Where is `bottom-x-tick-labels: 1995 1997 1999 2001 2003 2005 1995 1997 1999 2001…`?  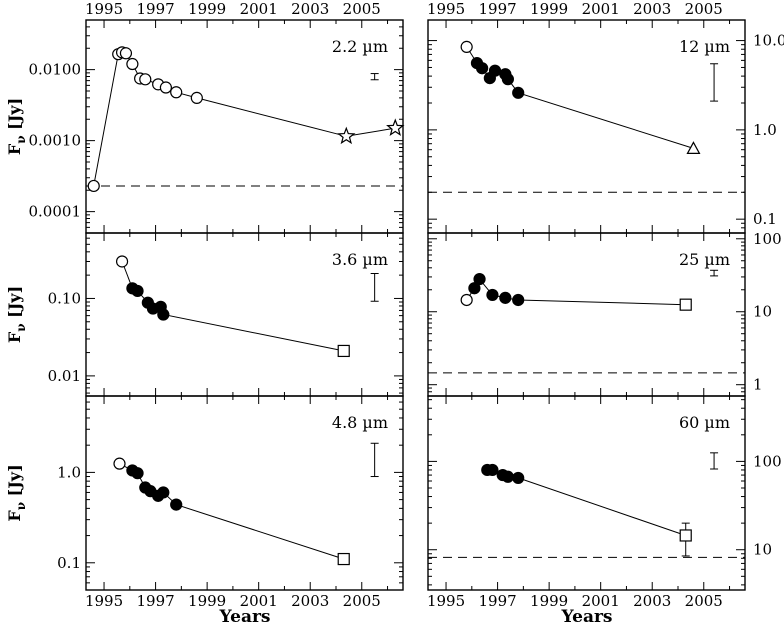
bottom-x-tick-labels: 1995 1997 1999 2001 2003 2005 1995 1997 1999 2001… is located at coordinates (404, 601).